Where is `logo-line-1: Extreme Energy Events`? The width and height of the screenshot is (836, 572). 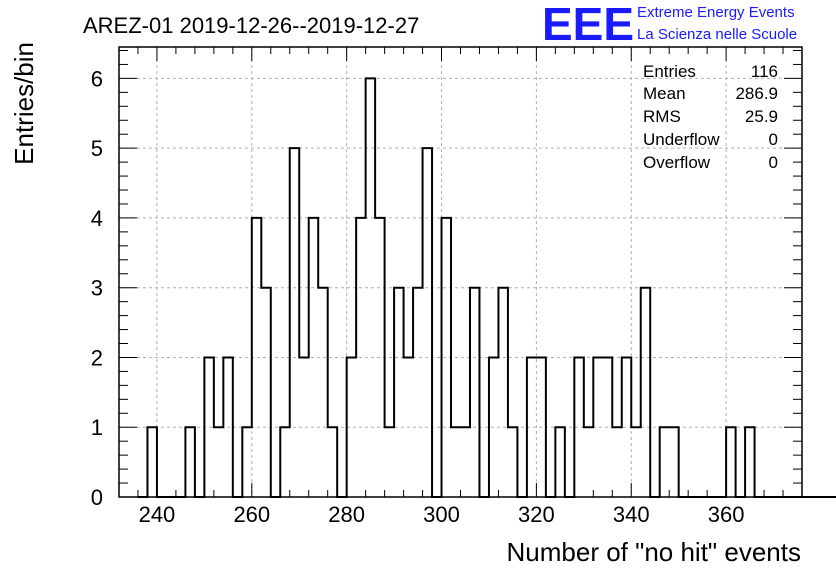
logo-line-1: Extreme Energy Events is located at coordinates (716, 12).